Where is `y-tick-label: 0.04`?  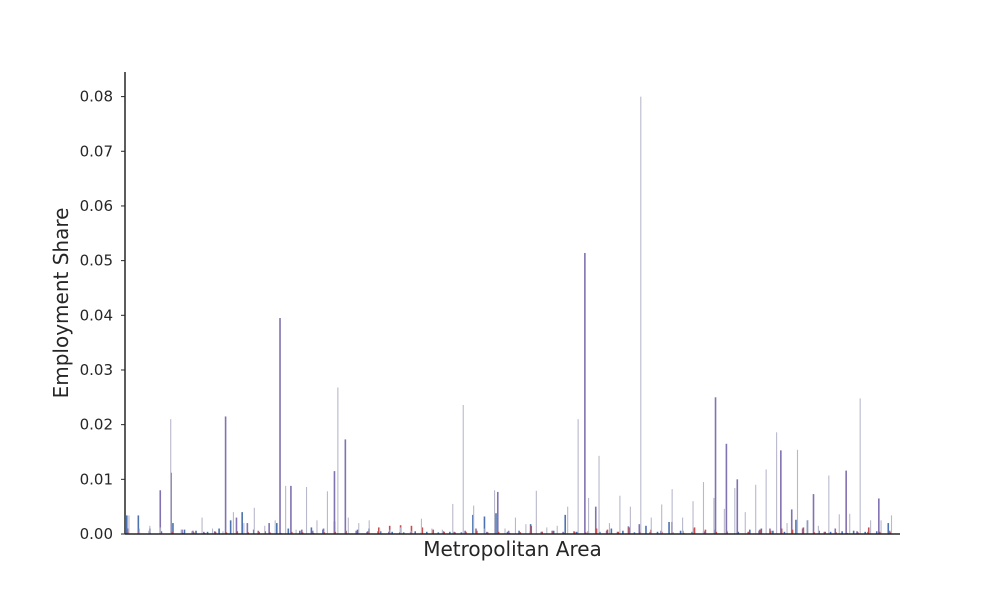 y-tick-label: 0.04 is located at coordinates (96, 315).